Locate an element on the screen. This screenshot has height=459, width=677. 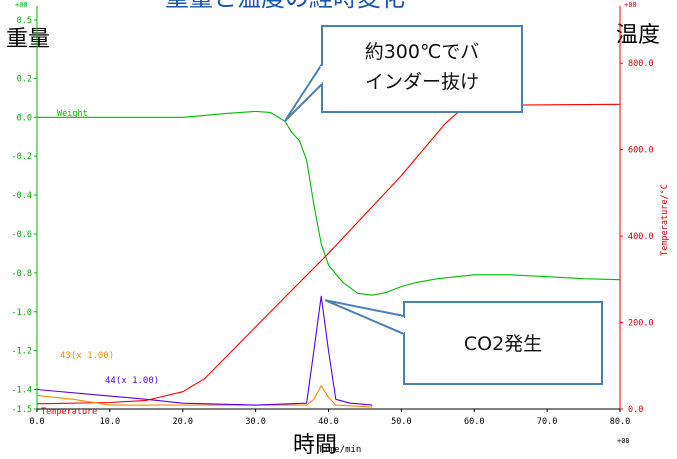
callout-co2-text: CO2発生 is located at coordinates (503, 344).